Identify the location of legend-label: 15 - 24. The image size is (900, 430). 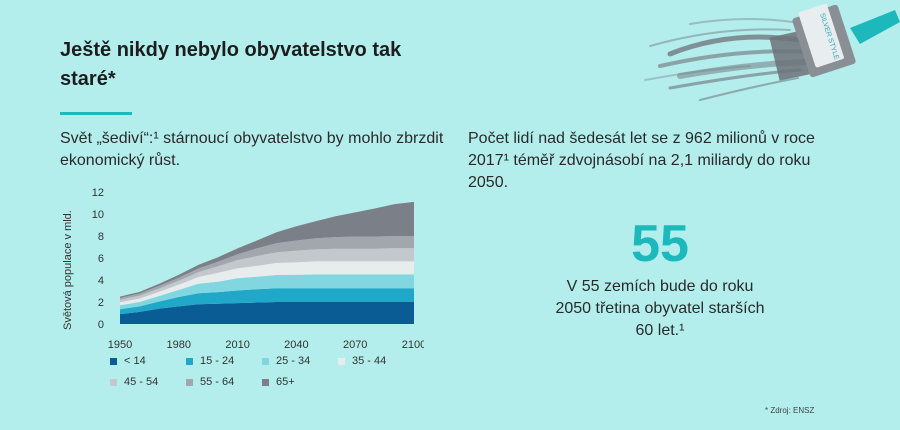
(217, 361).